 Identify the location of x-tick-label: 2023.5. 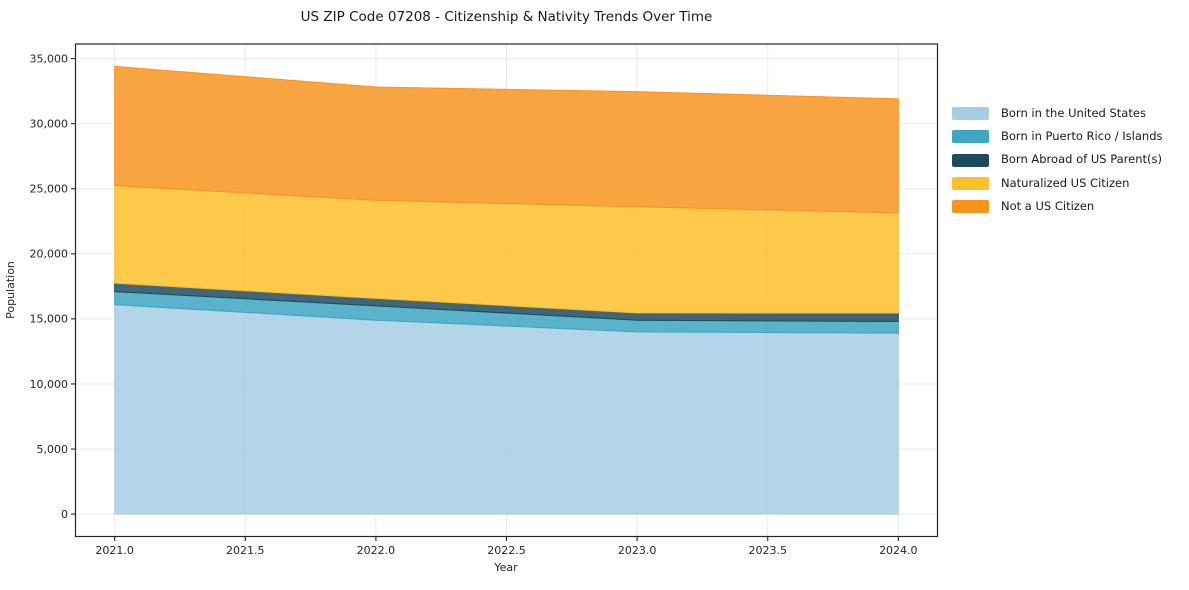
(767, 550).